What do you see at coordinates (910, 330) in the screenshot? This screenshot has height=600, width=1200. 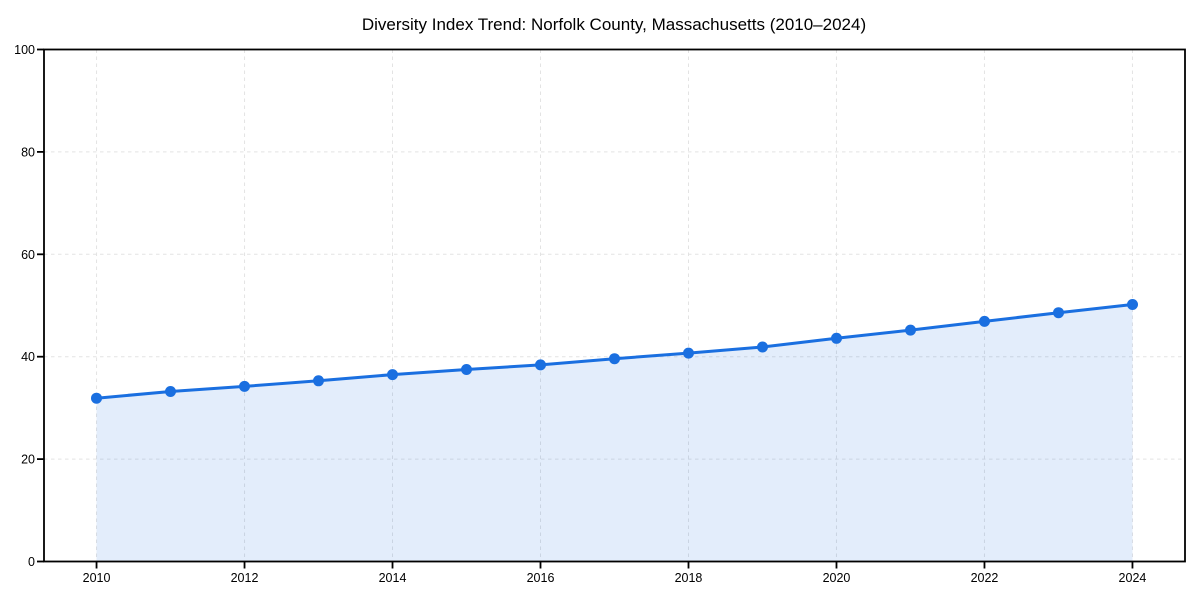 I see `data-point-2021` at bounding box center [910, 330].